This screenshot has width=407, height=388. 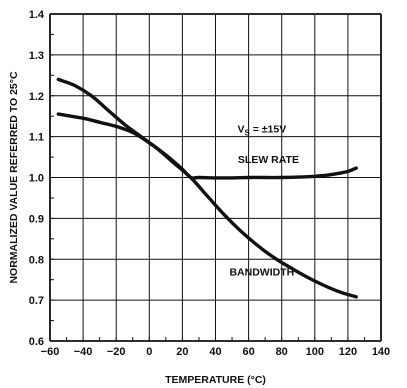 I want to click on series-line-slew-rate, so click(x=207, y=146).